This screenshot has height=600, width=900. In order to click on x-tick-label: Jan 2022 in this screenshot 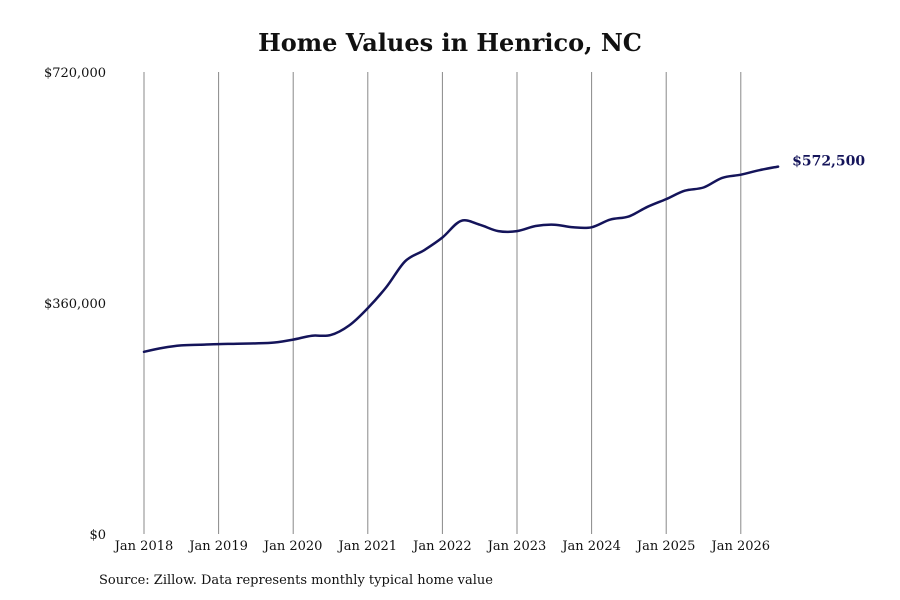, I will do `click(441, 546)`.